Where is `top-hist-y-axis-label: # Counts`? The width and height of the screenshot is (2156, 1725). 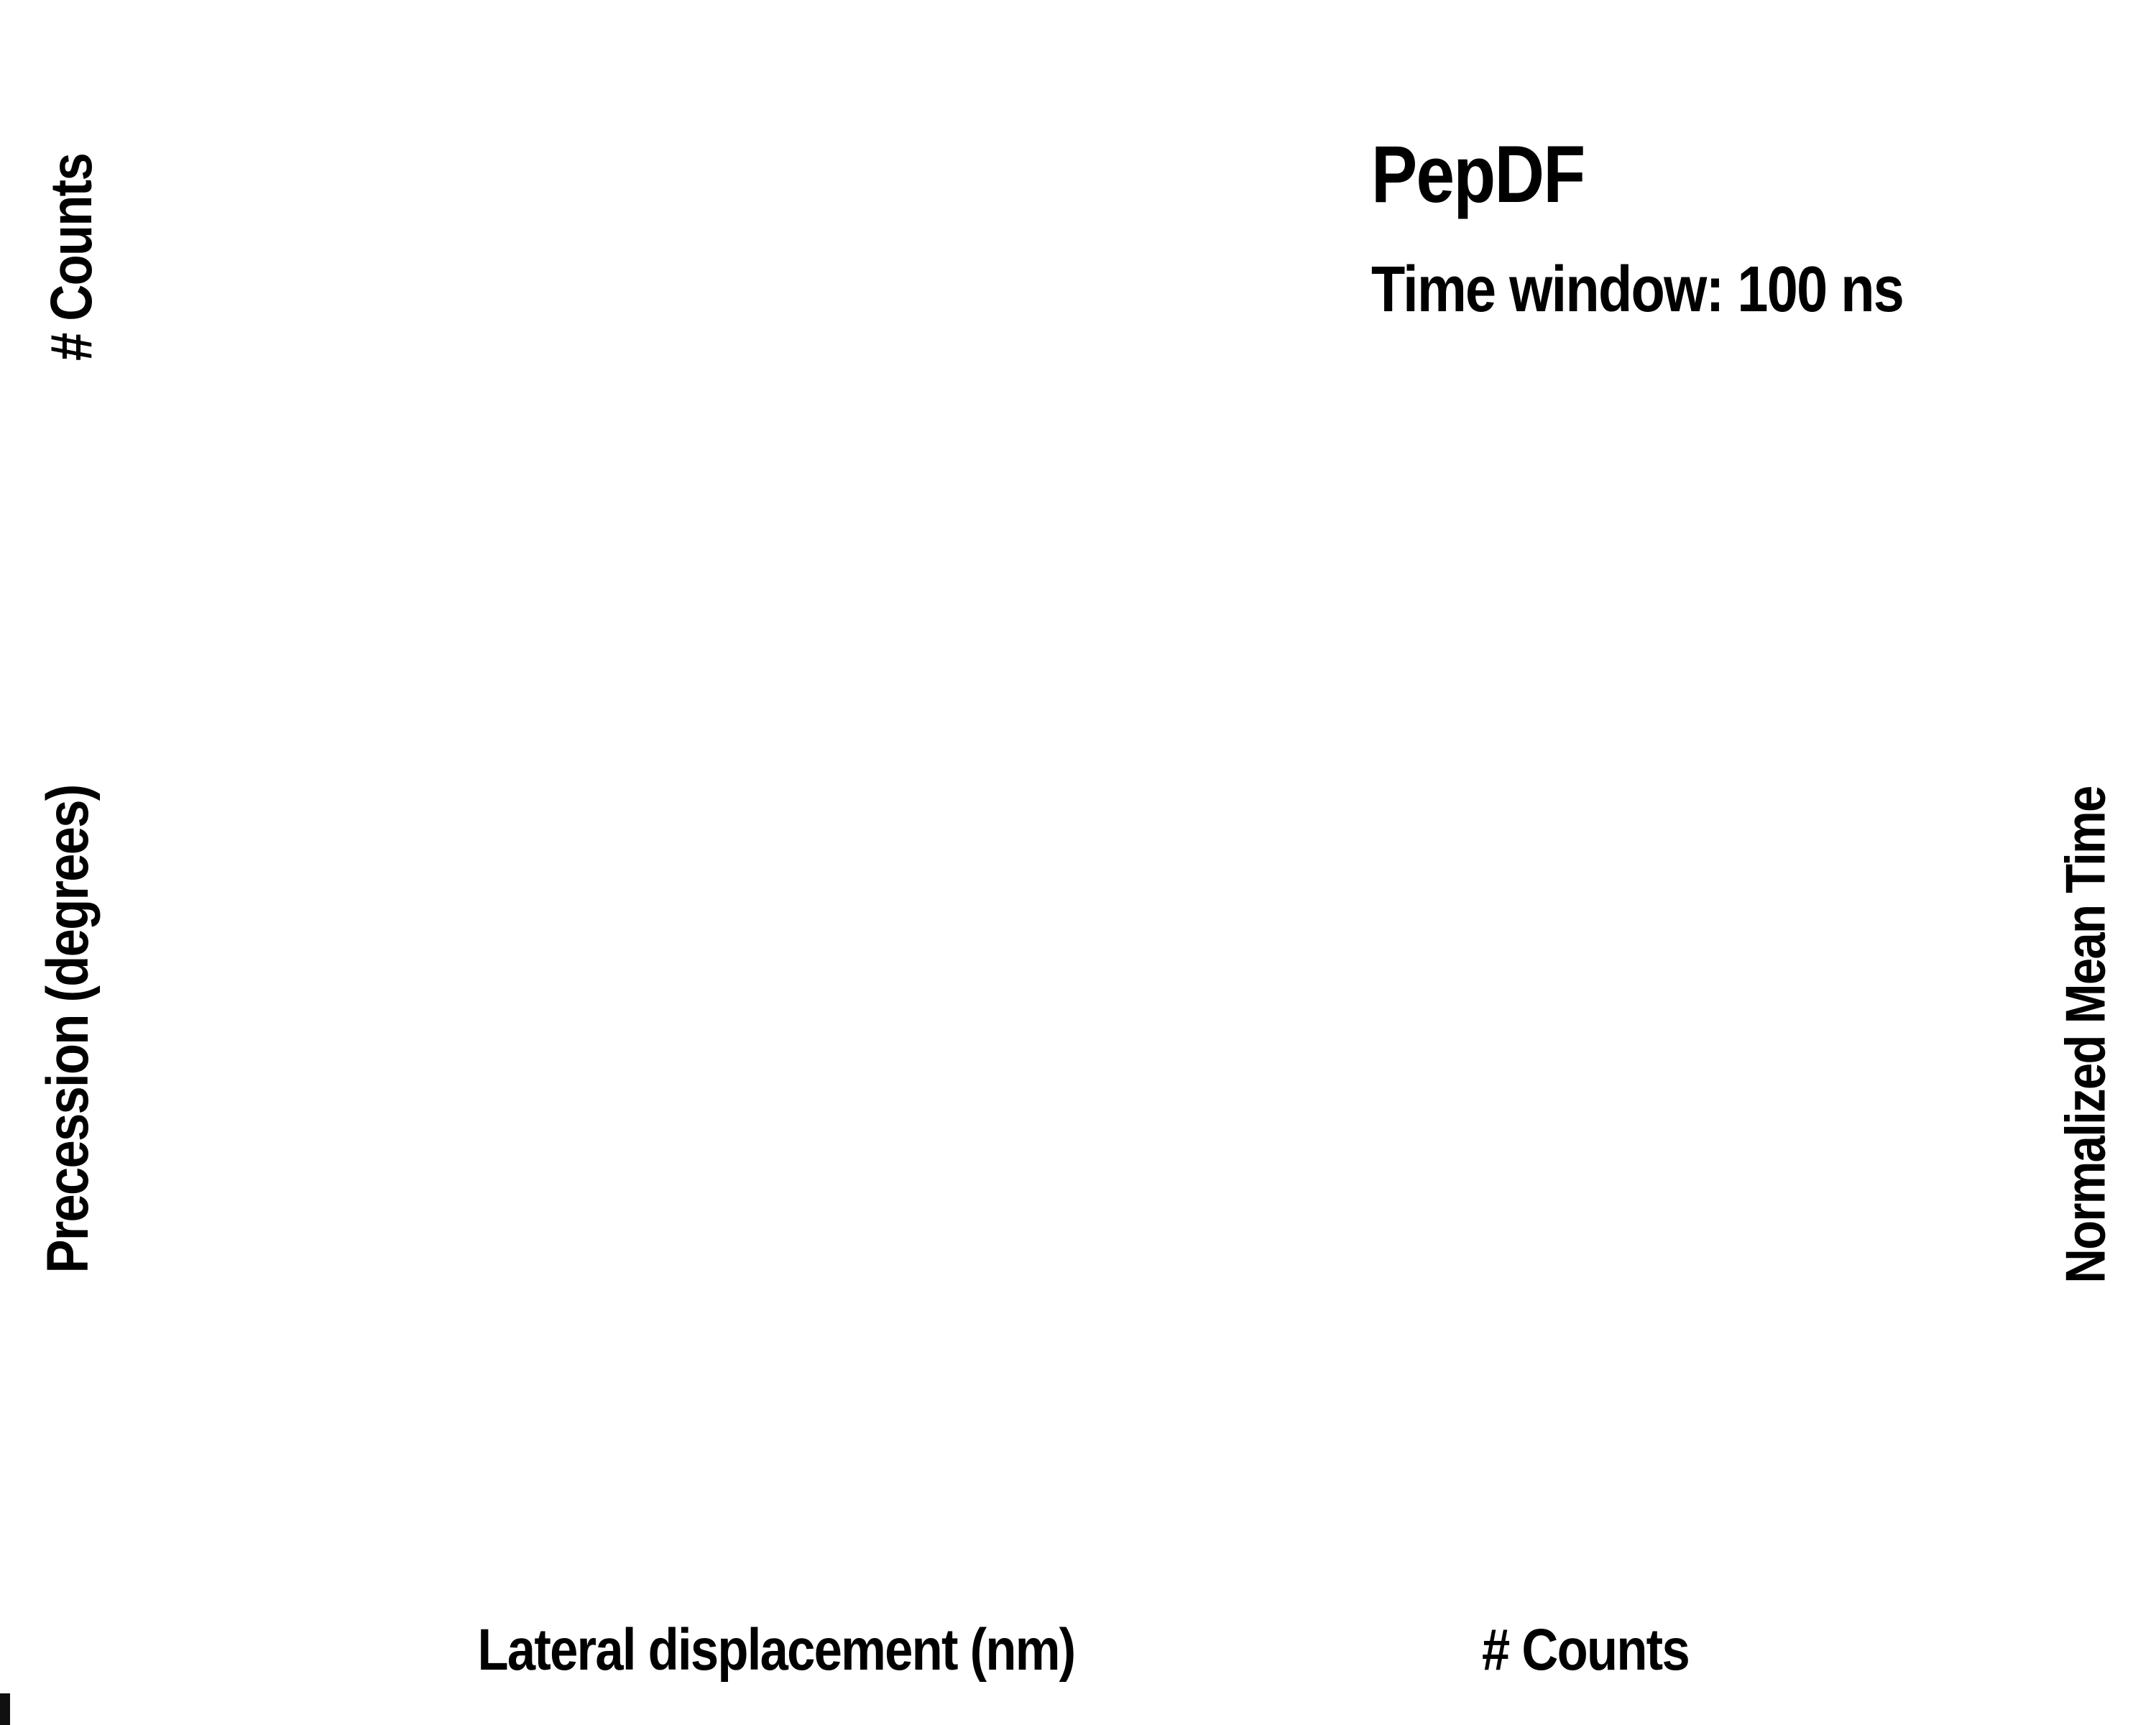
top-hist-y-axis-label: # Counts is located at coordinates (71, 257).